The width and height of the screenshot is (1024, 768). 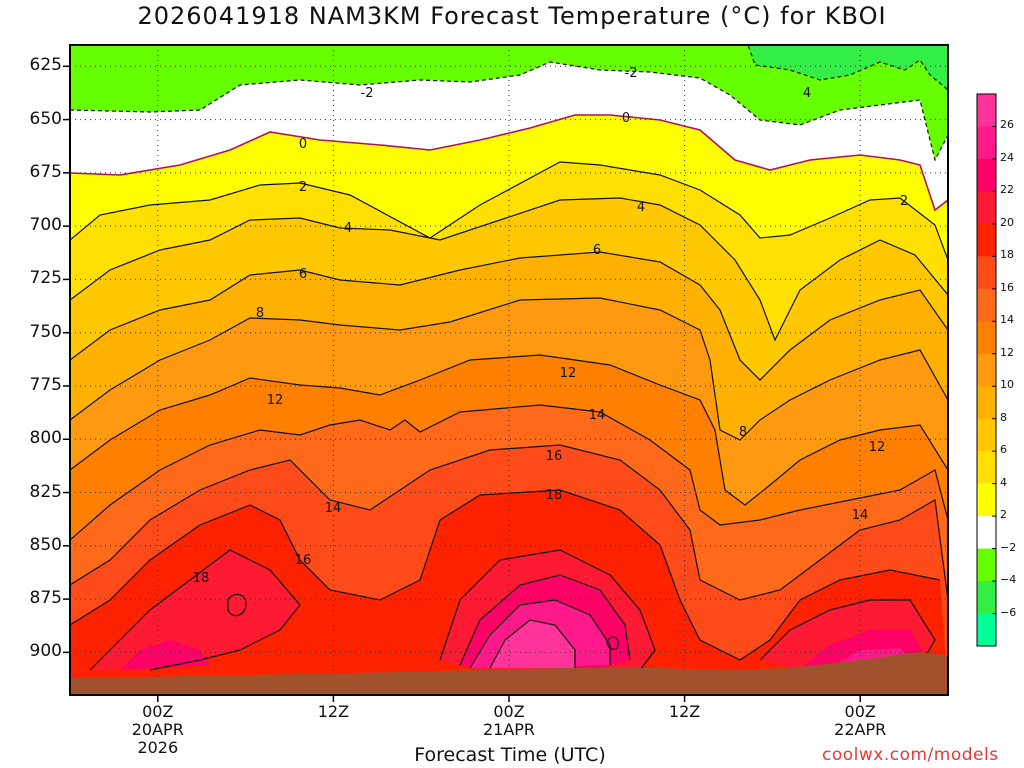 I want to click on y-tick-label: 800, so click(x=45, y=438).